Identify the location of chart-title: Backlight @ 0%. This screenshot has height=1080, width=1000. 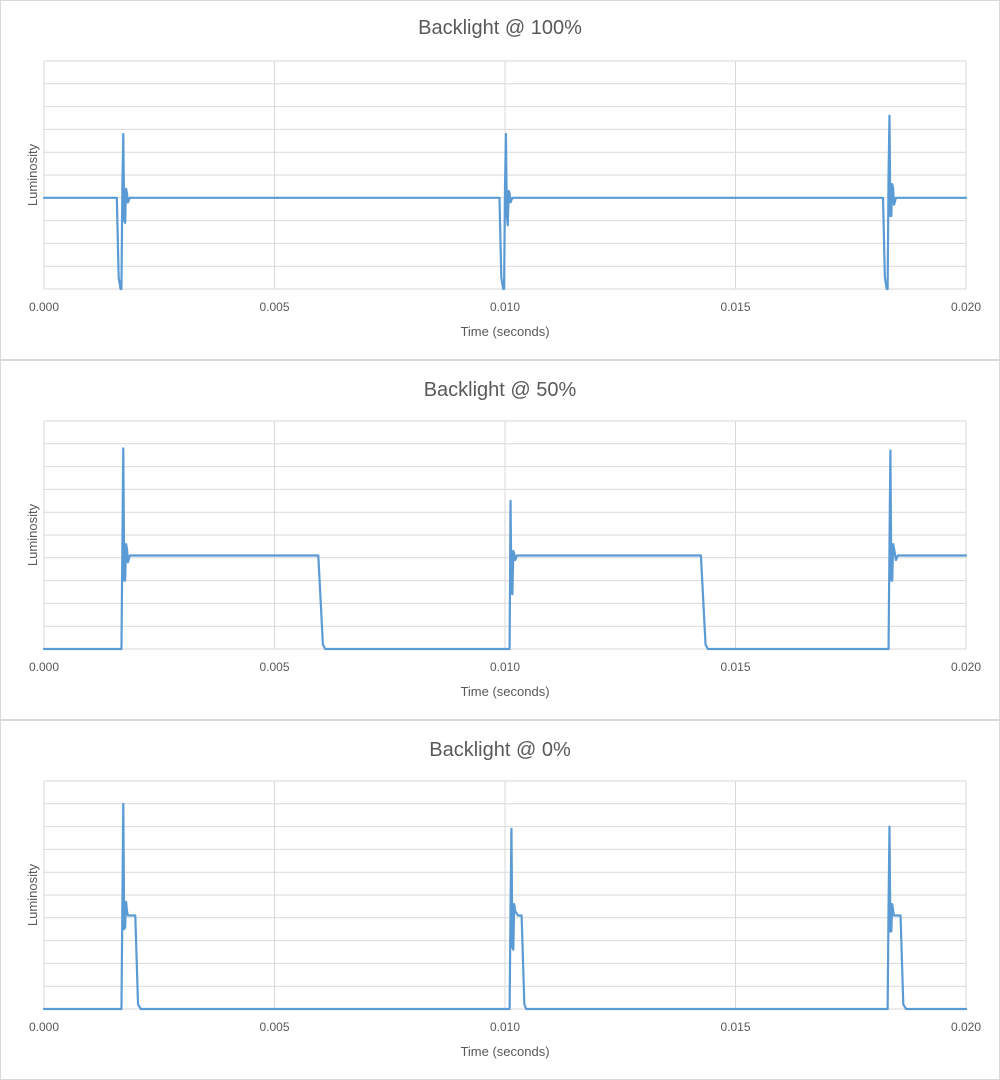
(500, 750).